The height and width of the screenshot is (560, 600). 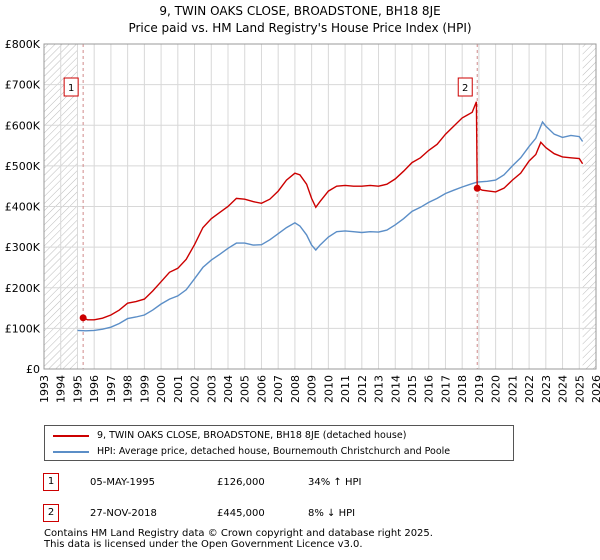 What do you see at coordinates (278, 389) in the screenshot?
I see `x-tick-label: 2007` at bounding box center [278, 389].